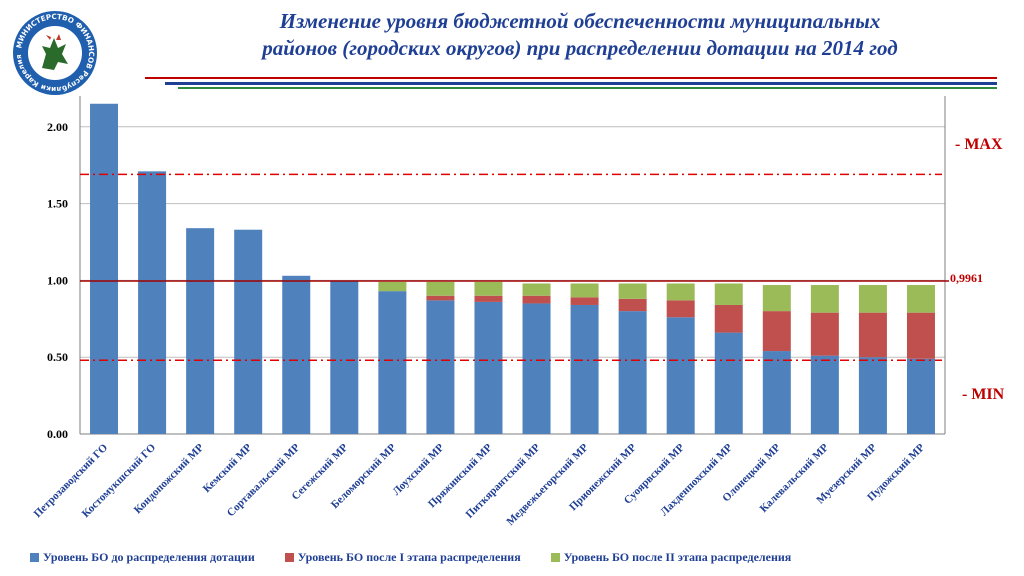  What do you see at coordinates (57, 127) in the screenshot?
I see `y-tick-label: 2.00` at bounding box center [57, 127].